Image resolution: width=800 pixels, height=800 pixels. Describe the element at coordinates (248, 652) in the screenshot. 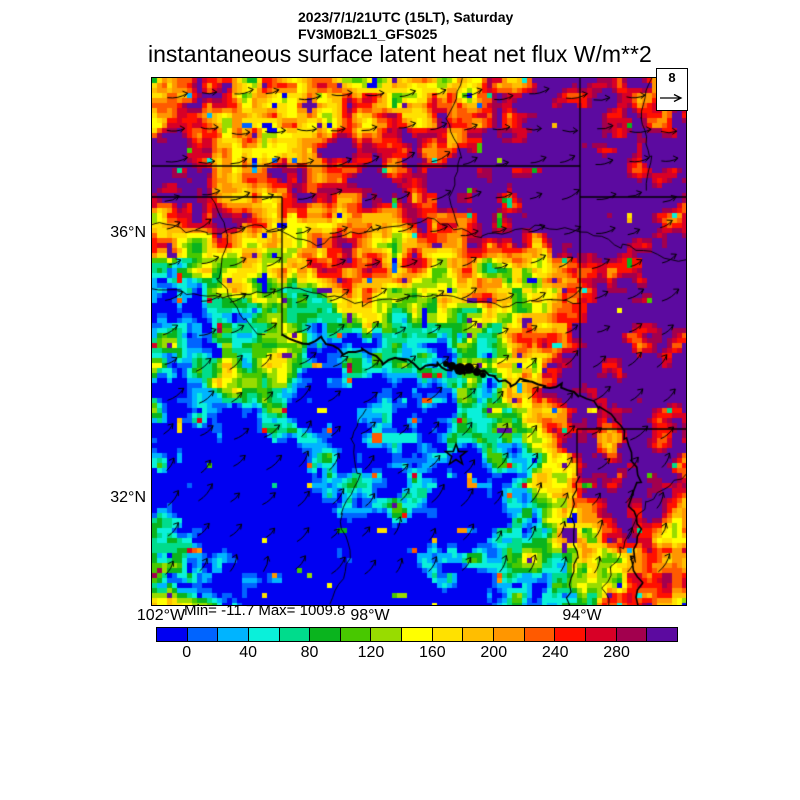

I see `colorbar-tick-label: 40` at that location.